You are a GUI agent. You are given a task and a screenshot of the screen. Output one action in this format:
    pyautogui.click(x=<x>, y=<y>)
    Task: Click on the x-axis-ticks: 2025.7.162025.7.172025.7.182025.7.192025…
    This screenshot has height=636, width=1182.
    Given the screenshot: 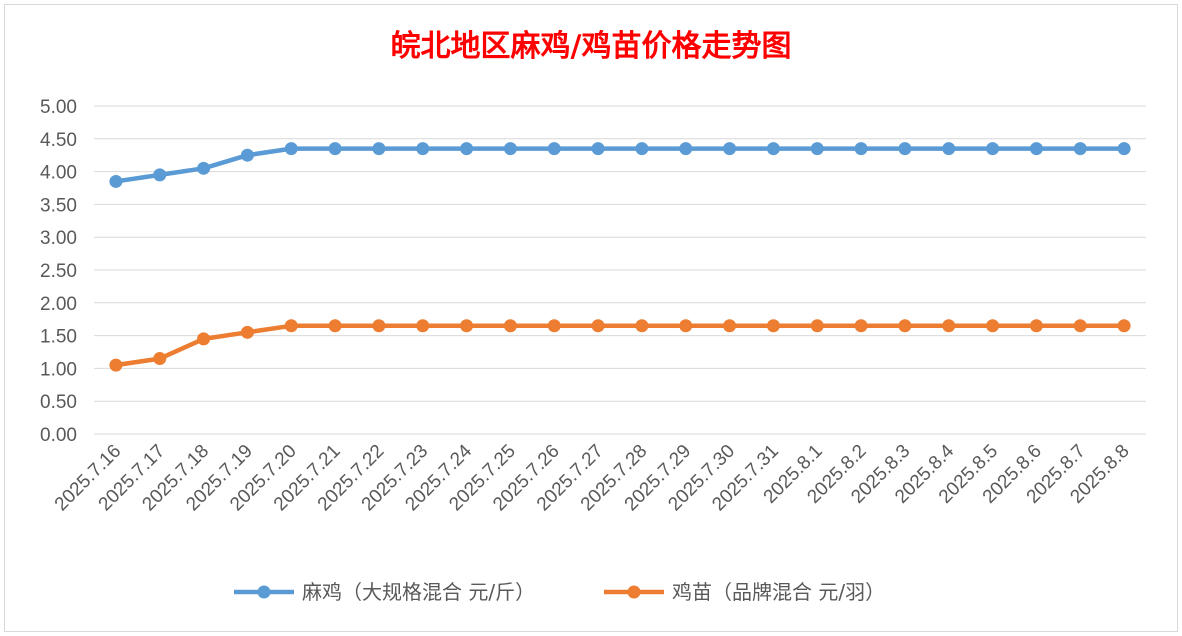 What is the action you would take?
    pyautogui.click(x=592, y=477)
    